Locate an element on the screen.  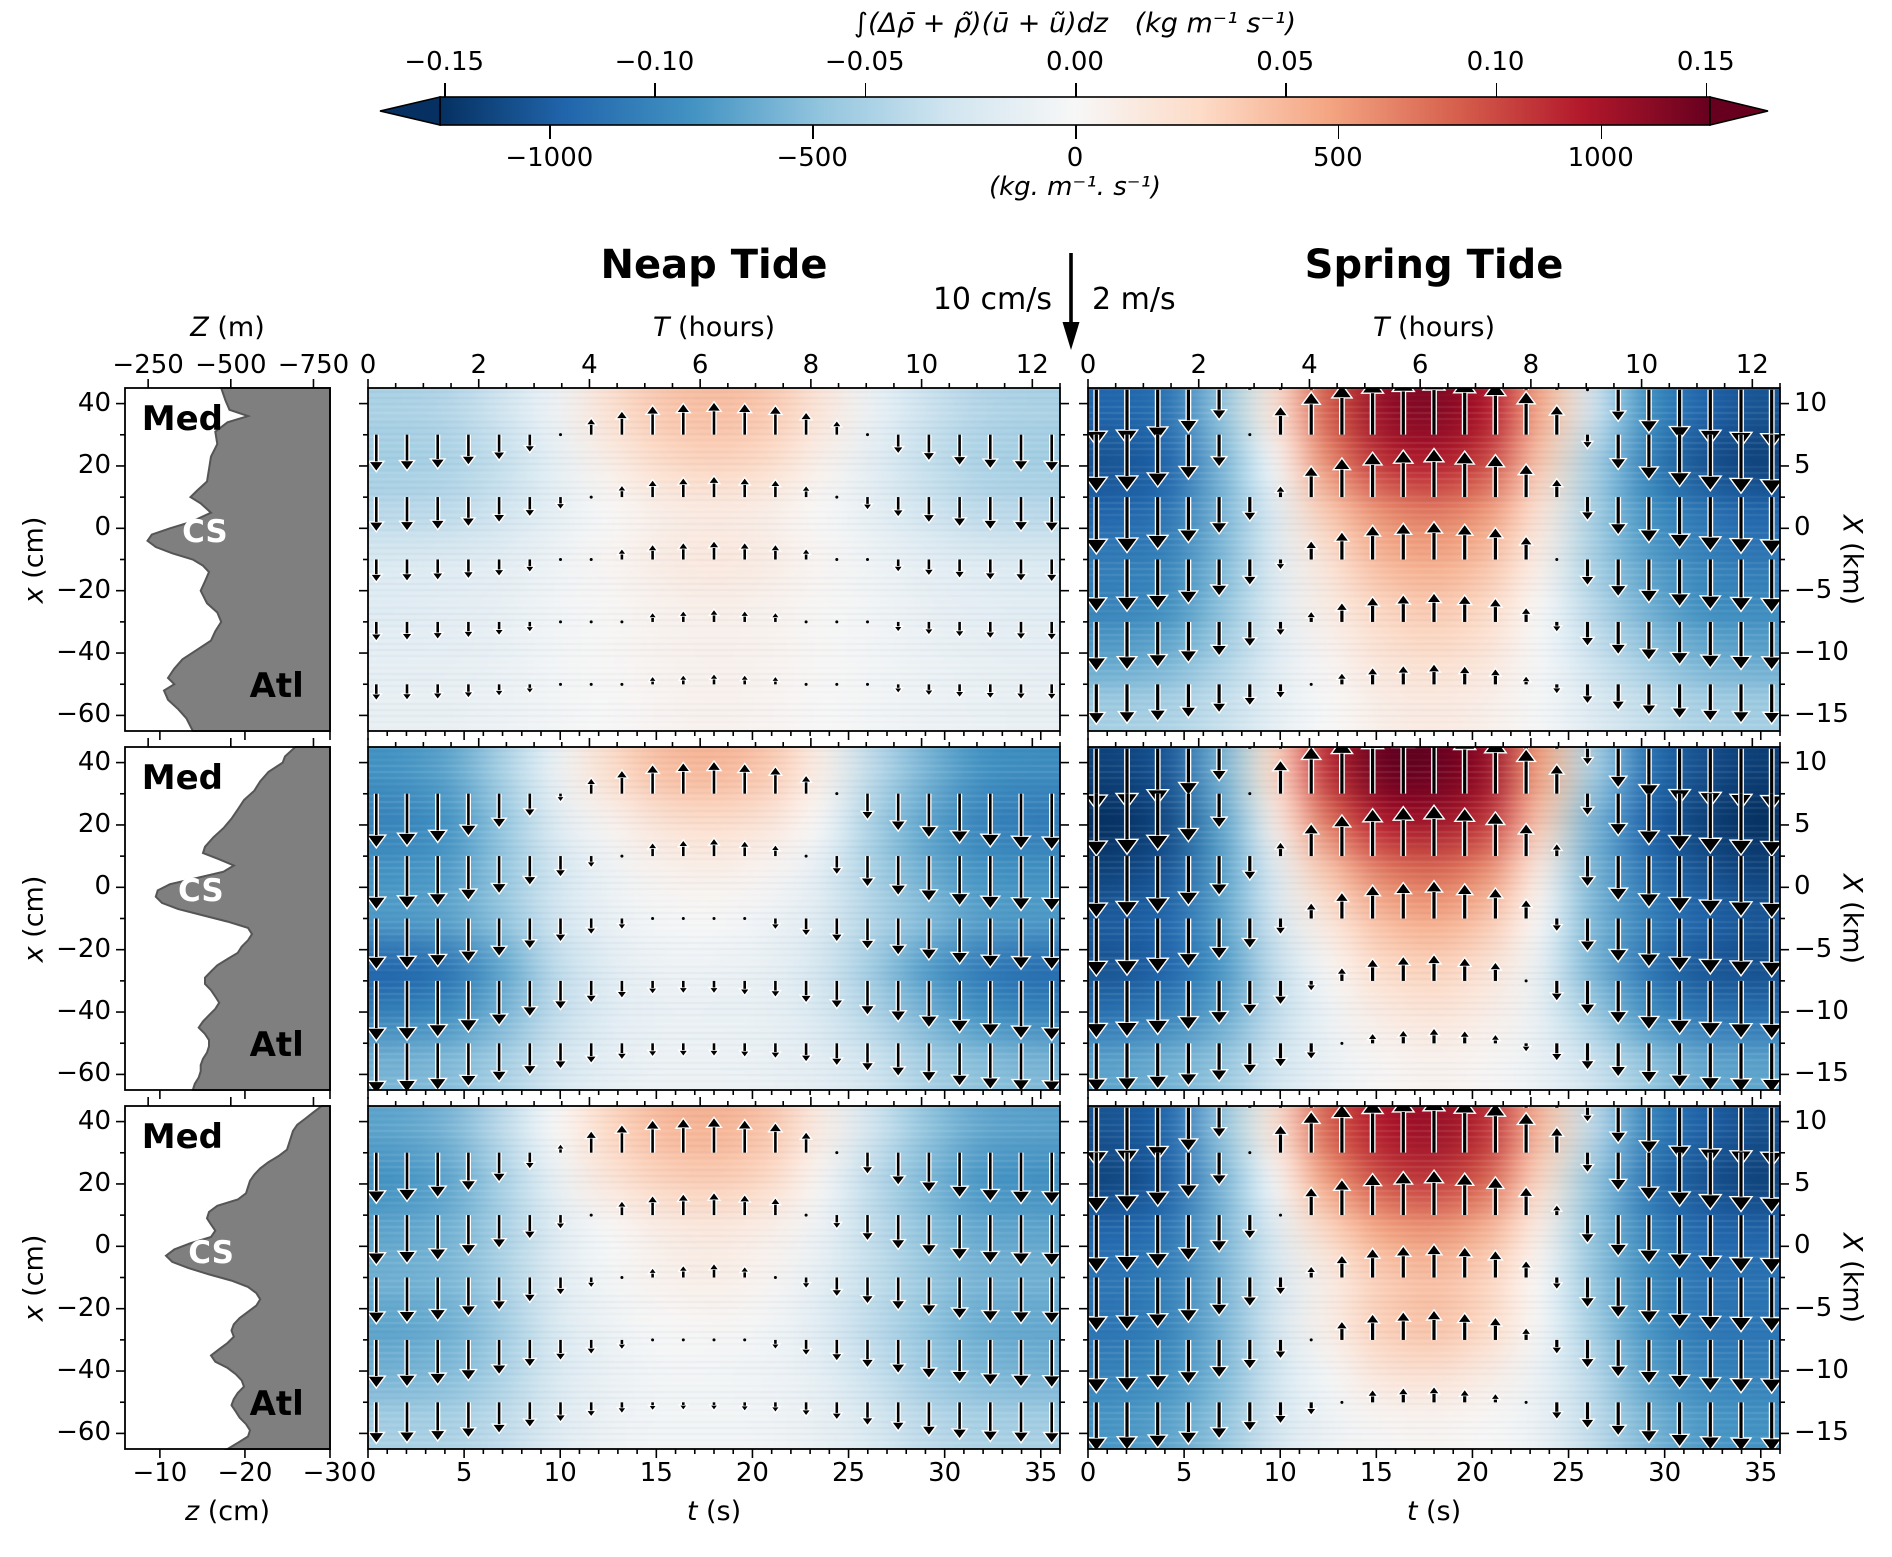
panel-frame-neap-row1 is located at coordinates (714, 559).